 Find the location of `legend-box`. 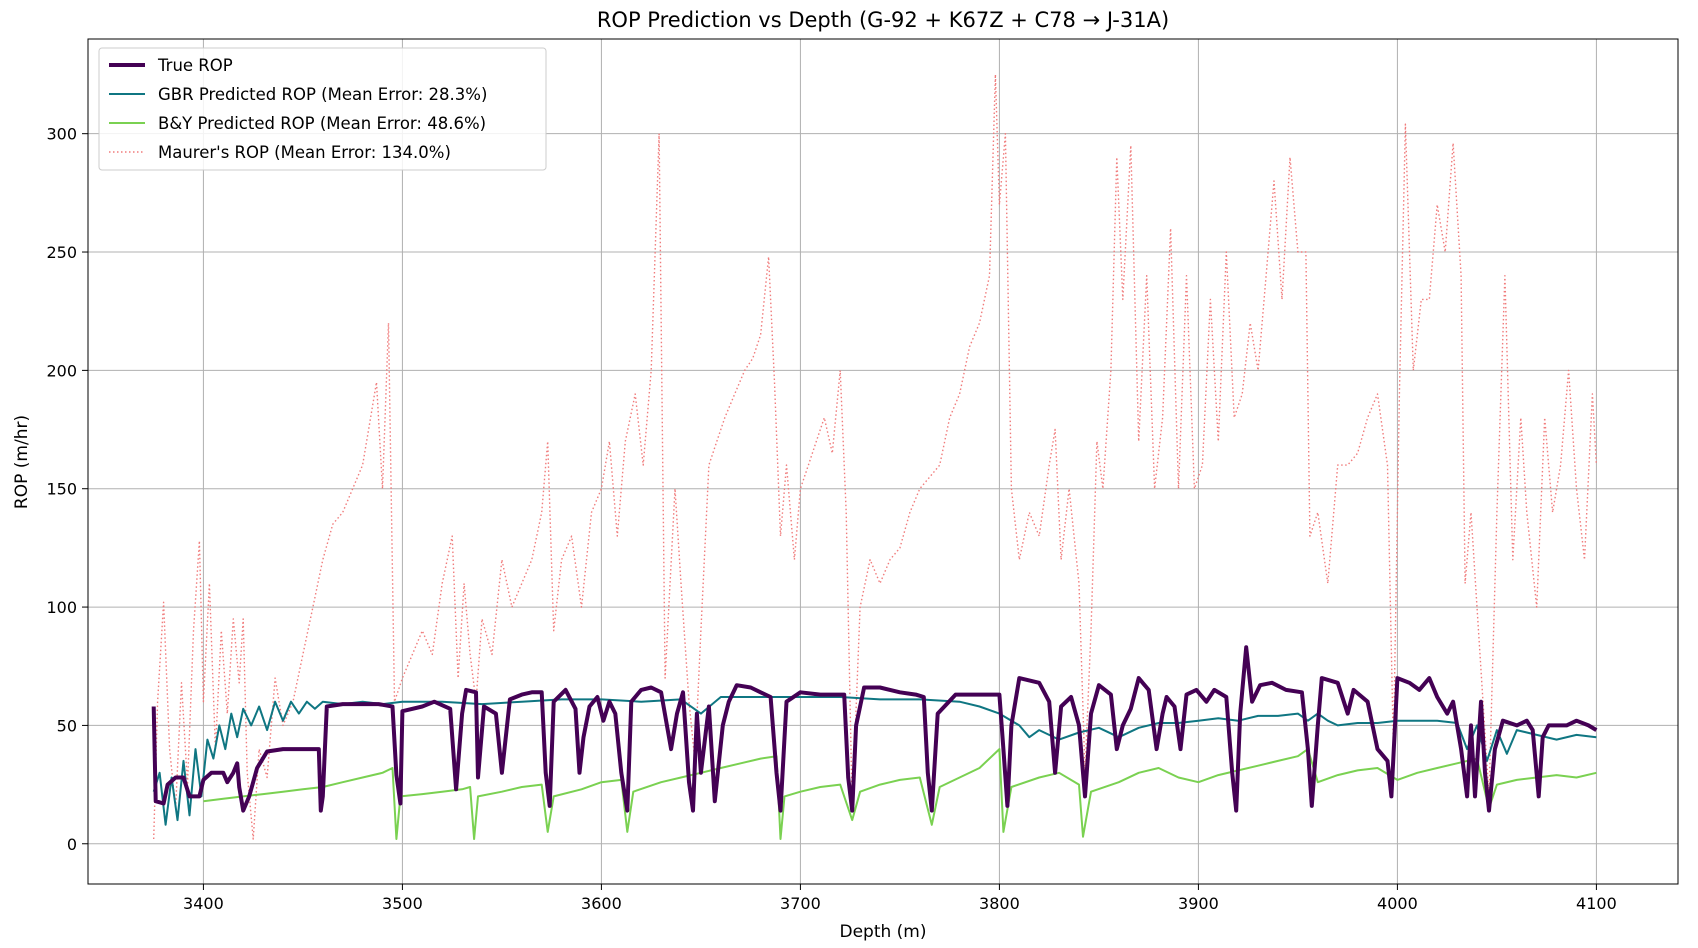

legend-box is located at coordinates (322, 109).